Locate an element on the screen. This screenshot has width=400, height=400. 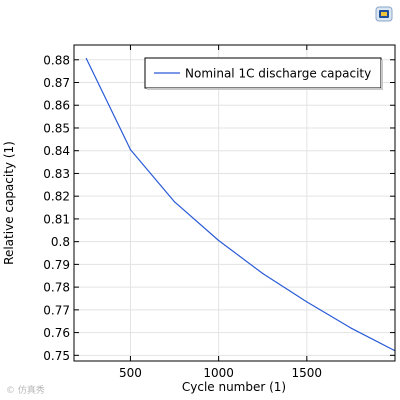
legend-shadow-side is located at coordinates (382, 75).